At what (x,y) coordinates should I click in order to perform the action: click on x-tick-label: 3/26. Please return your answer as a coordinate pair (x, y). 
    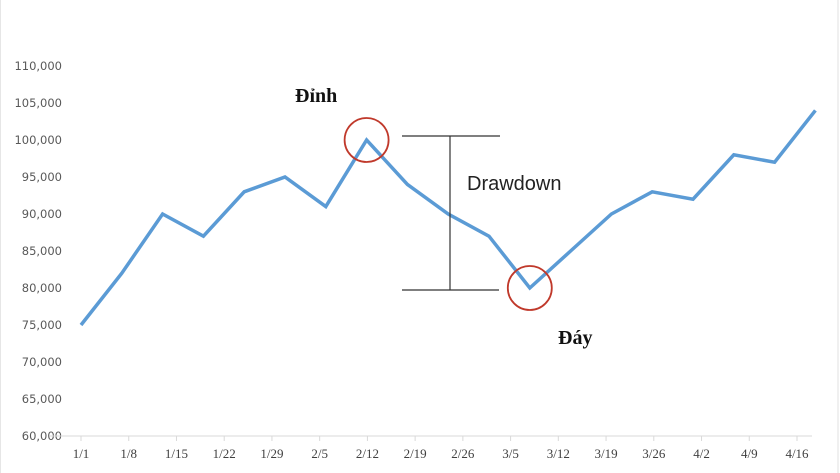
    Looking at the image, I should click on (654, 453).